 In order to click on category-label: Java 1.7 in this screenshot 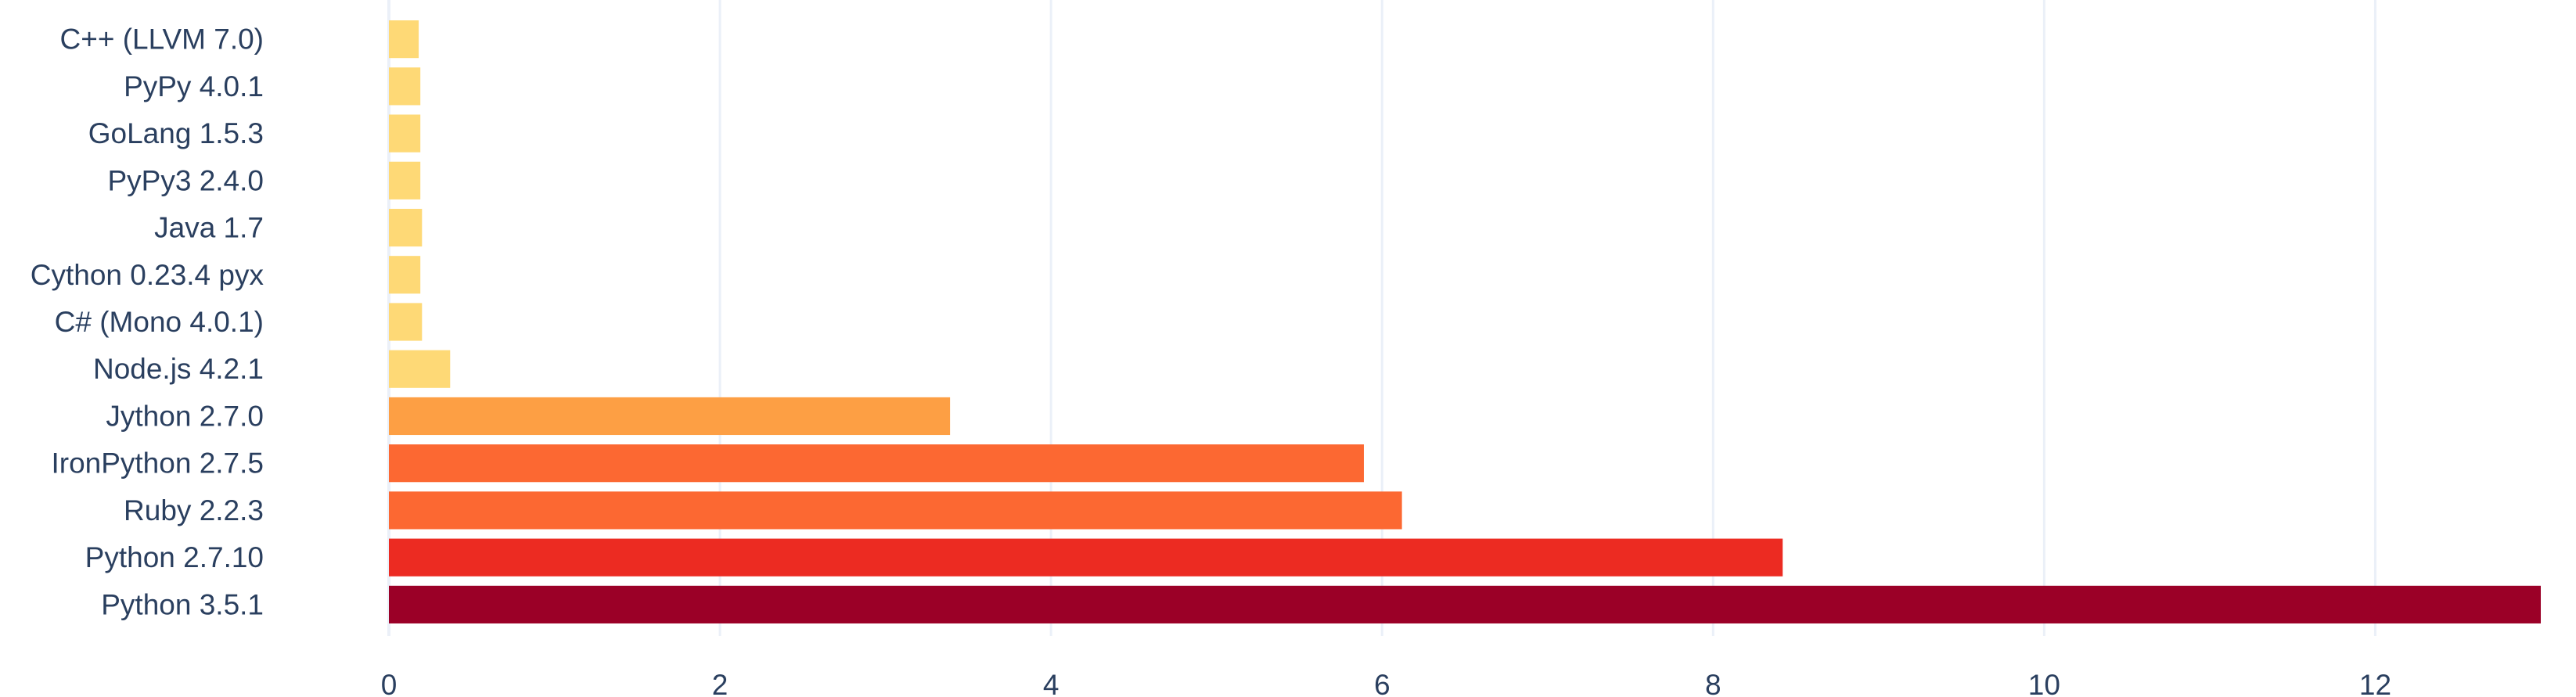, I will do `click(209, 228)`.